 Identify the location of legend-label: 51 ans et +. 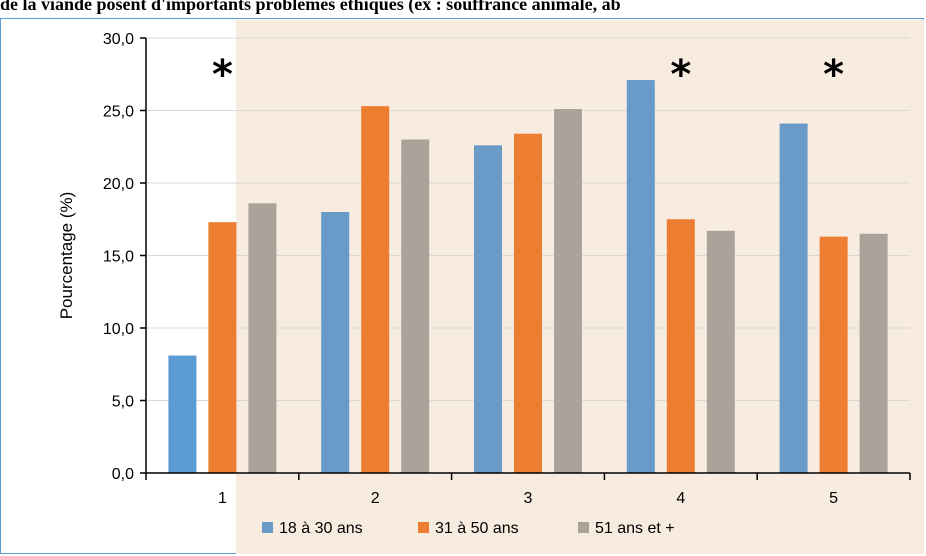
(635, 528).